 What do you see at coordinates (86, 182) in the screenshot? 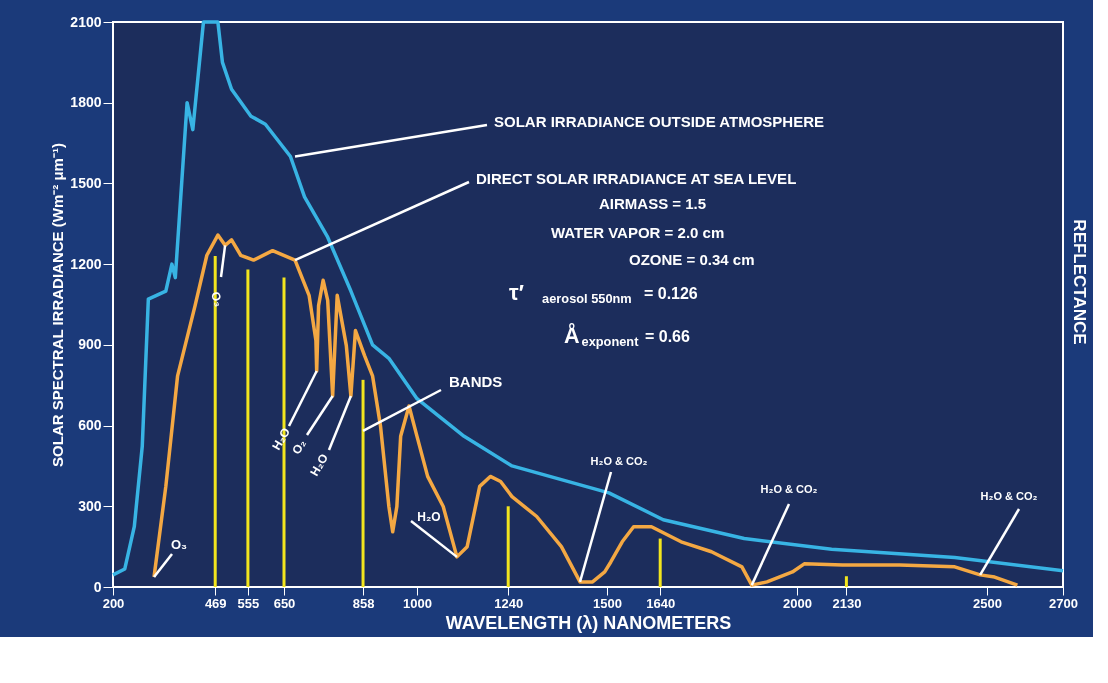
I see `y-tick-label: 1500` at bounding box center [86, 182].